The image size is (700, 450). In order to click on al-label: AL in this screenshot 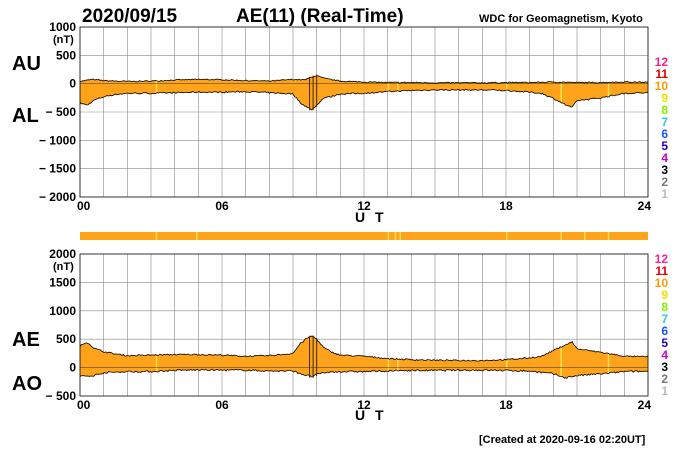, I will do `click(25, 116)`.